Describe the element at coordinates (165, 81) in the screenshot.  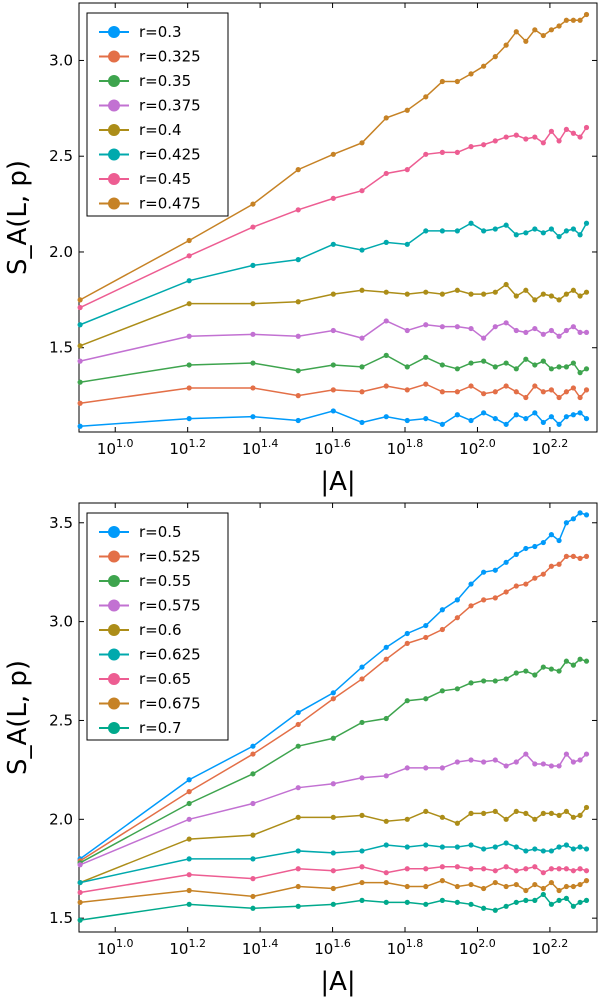
I see `legend-label: r=0.35` at that location.